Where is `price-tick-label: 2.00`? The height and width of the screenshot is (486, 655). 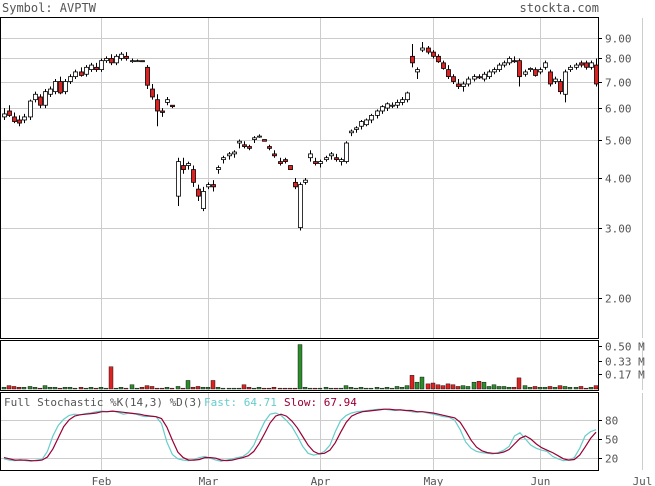 price-tick-label: 2.00 is located at coordinates (618, 299).